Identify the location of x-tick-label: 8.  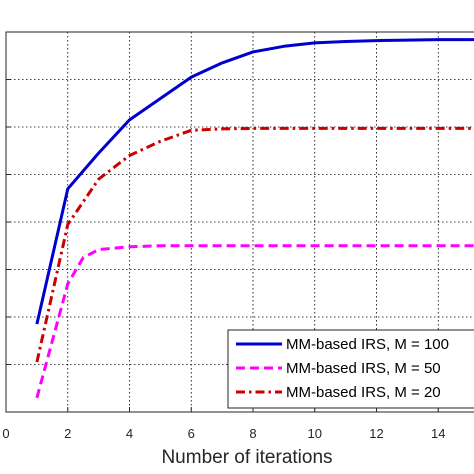
(252, 433).